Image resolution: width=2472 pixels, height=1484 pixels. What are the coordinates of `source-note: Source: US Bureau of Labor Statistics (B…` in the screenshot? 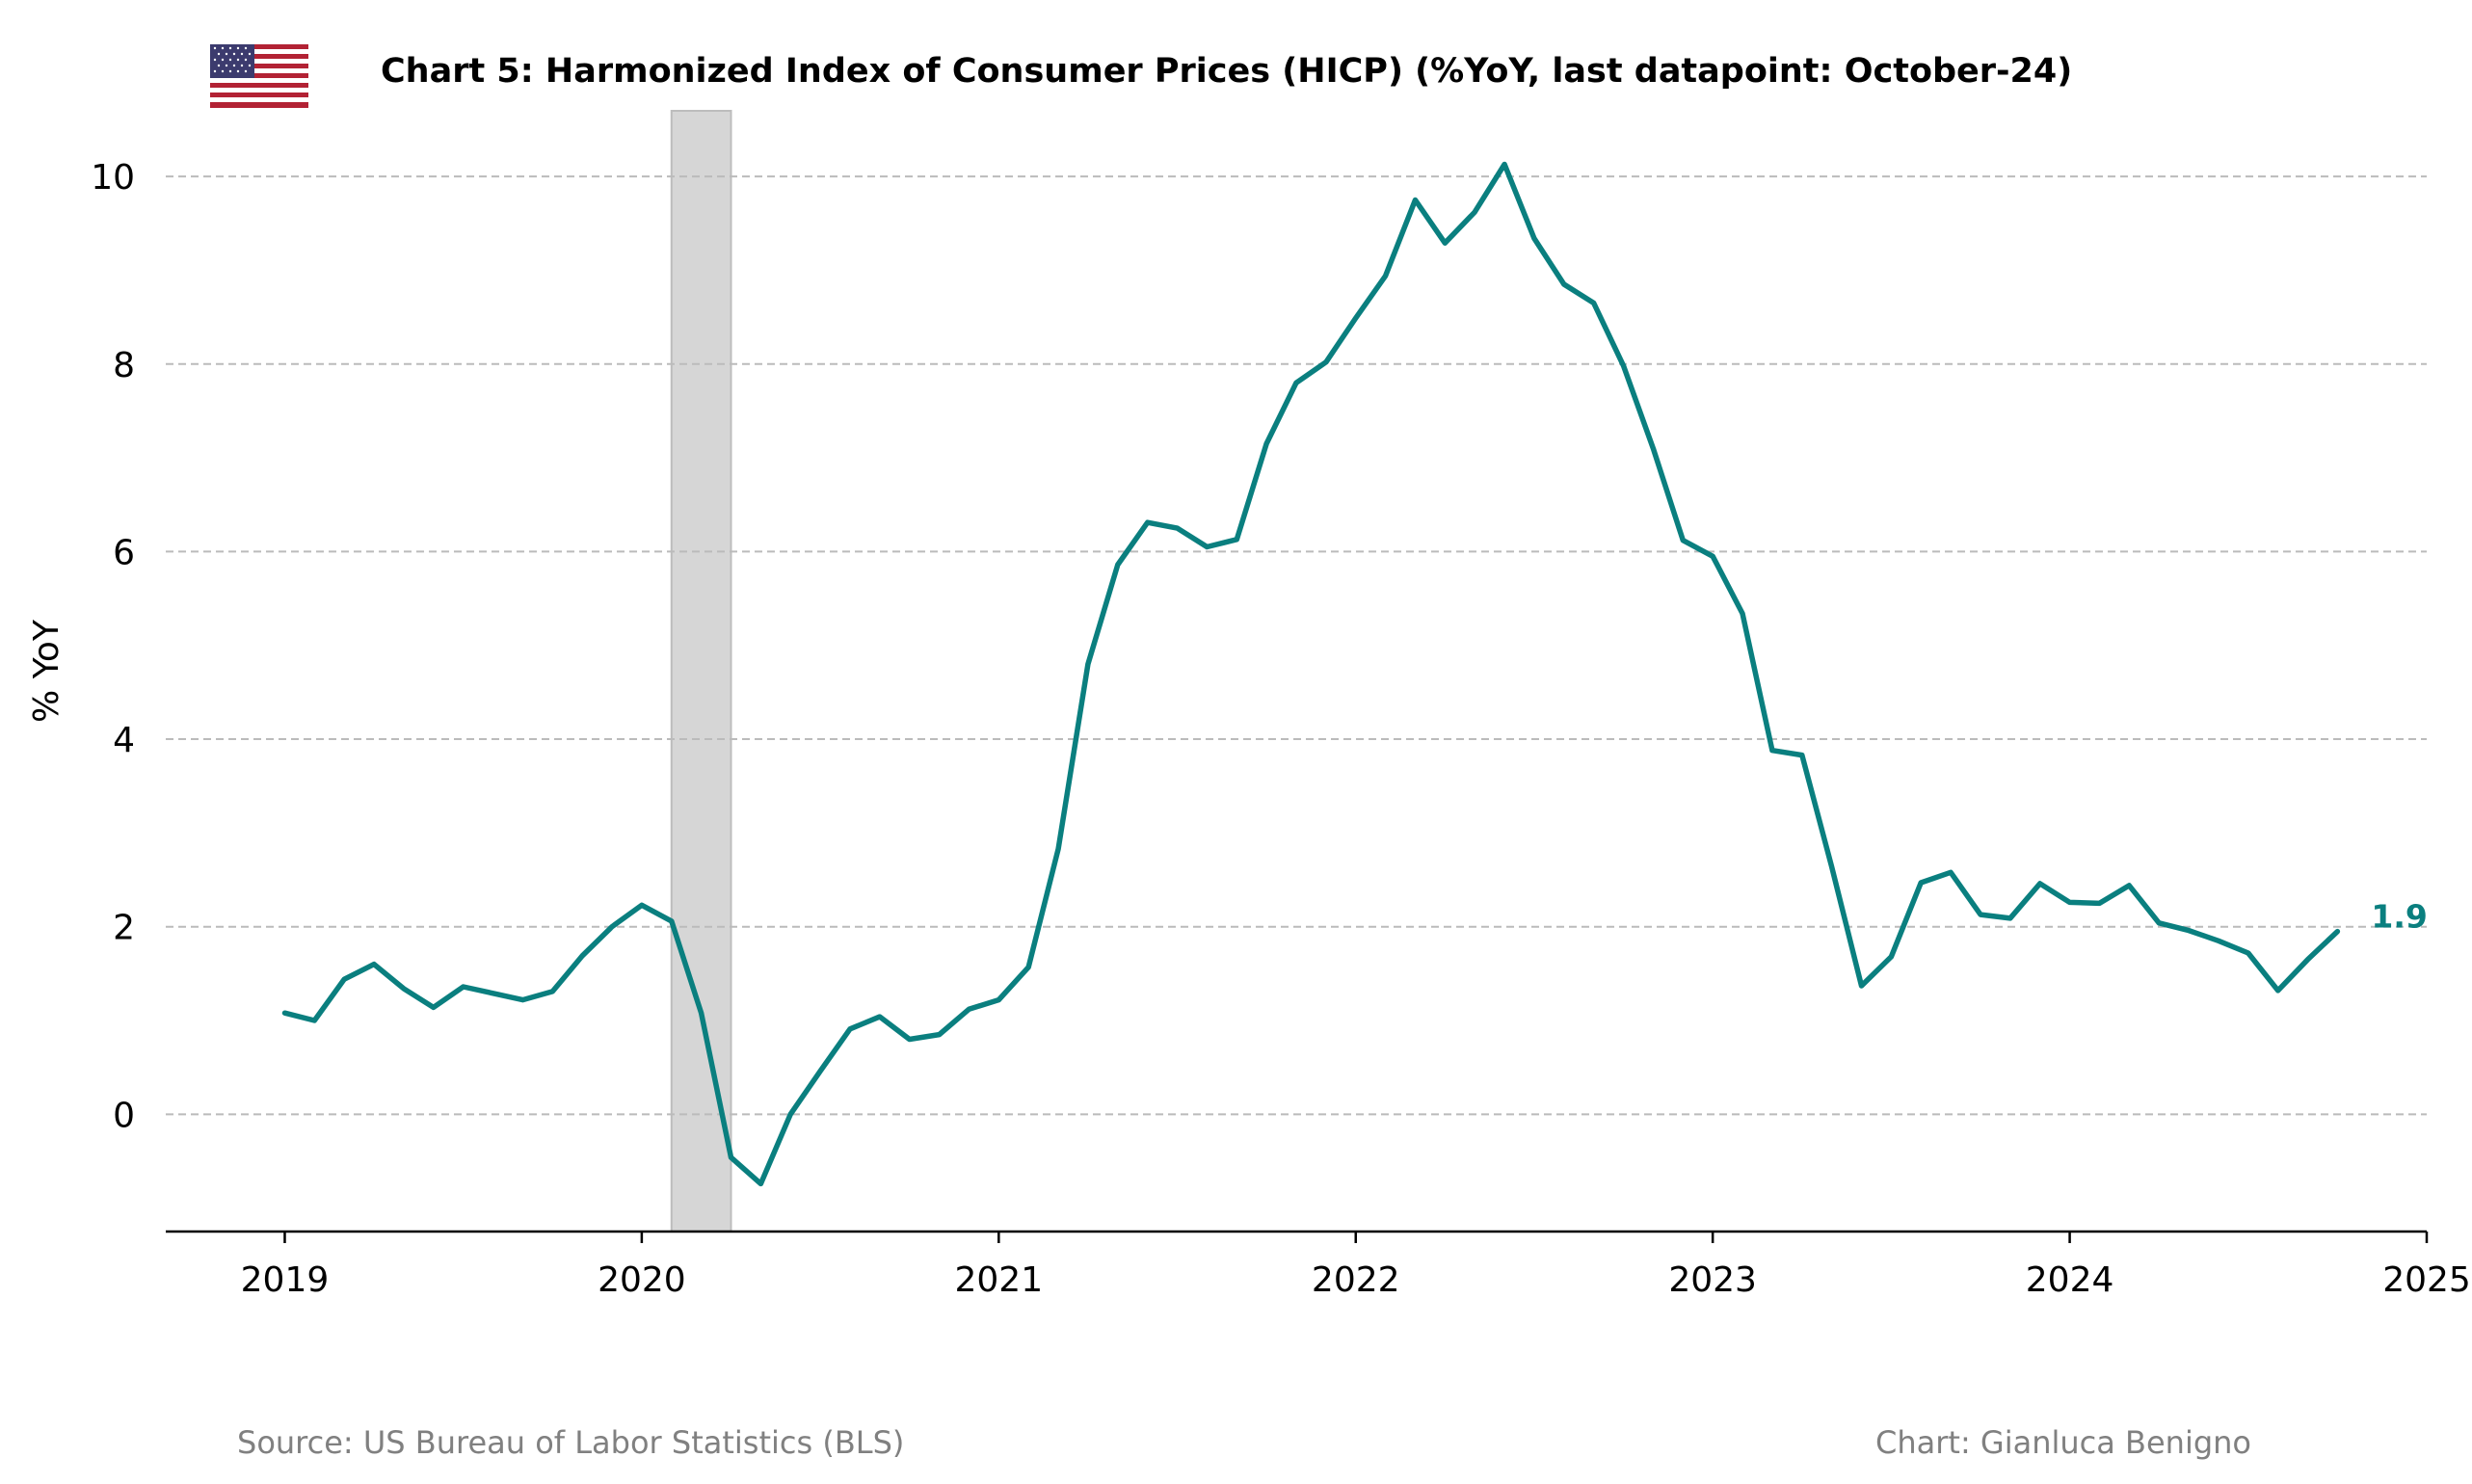 It's located at (571, 1442).